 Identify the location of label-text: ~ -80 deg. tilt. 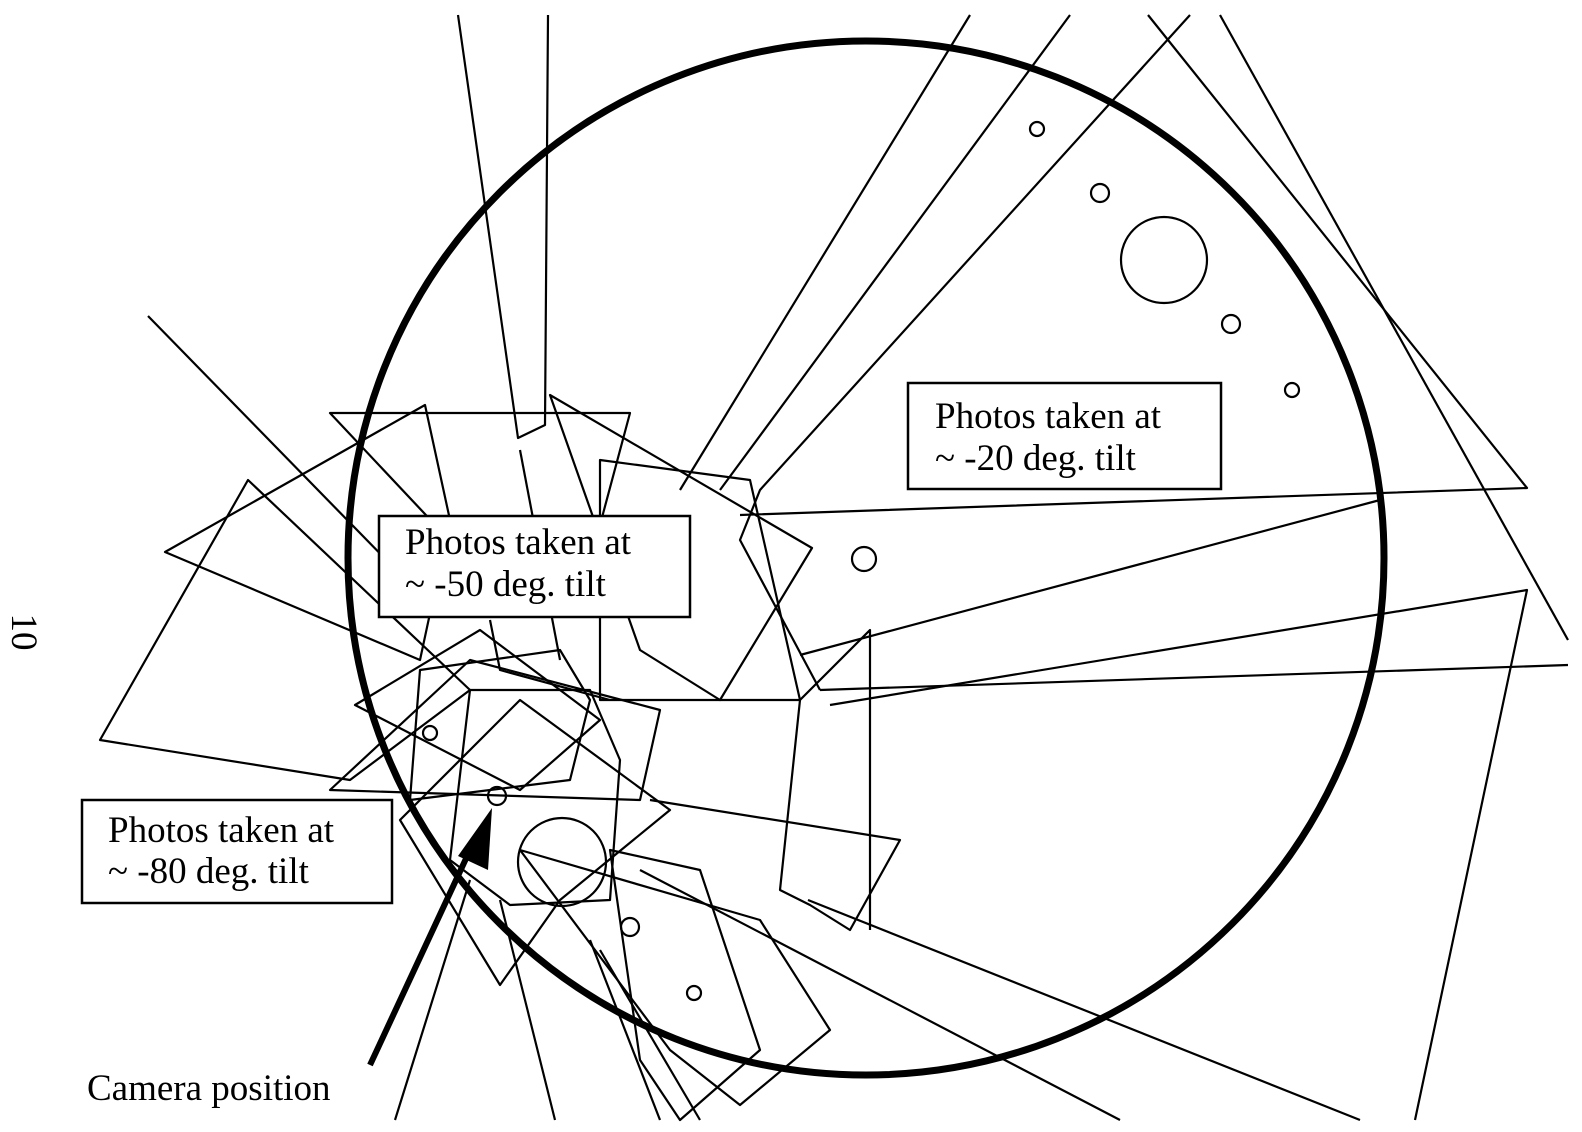
(209, 871).